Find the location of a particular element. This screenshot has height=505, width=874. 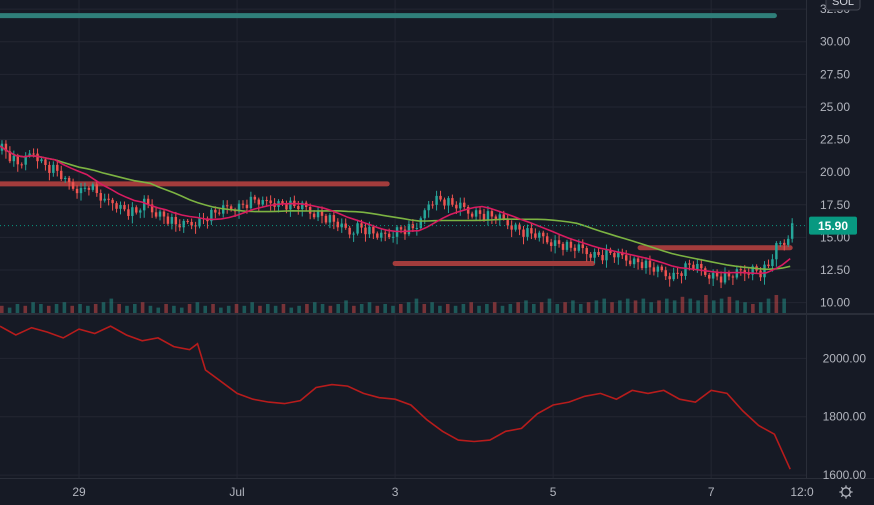

lower-tick-label: 1600.00 is located at coordinates (845, 475).